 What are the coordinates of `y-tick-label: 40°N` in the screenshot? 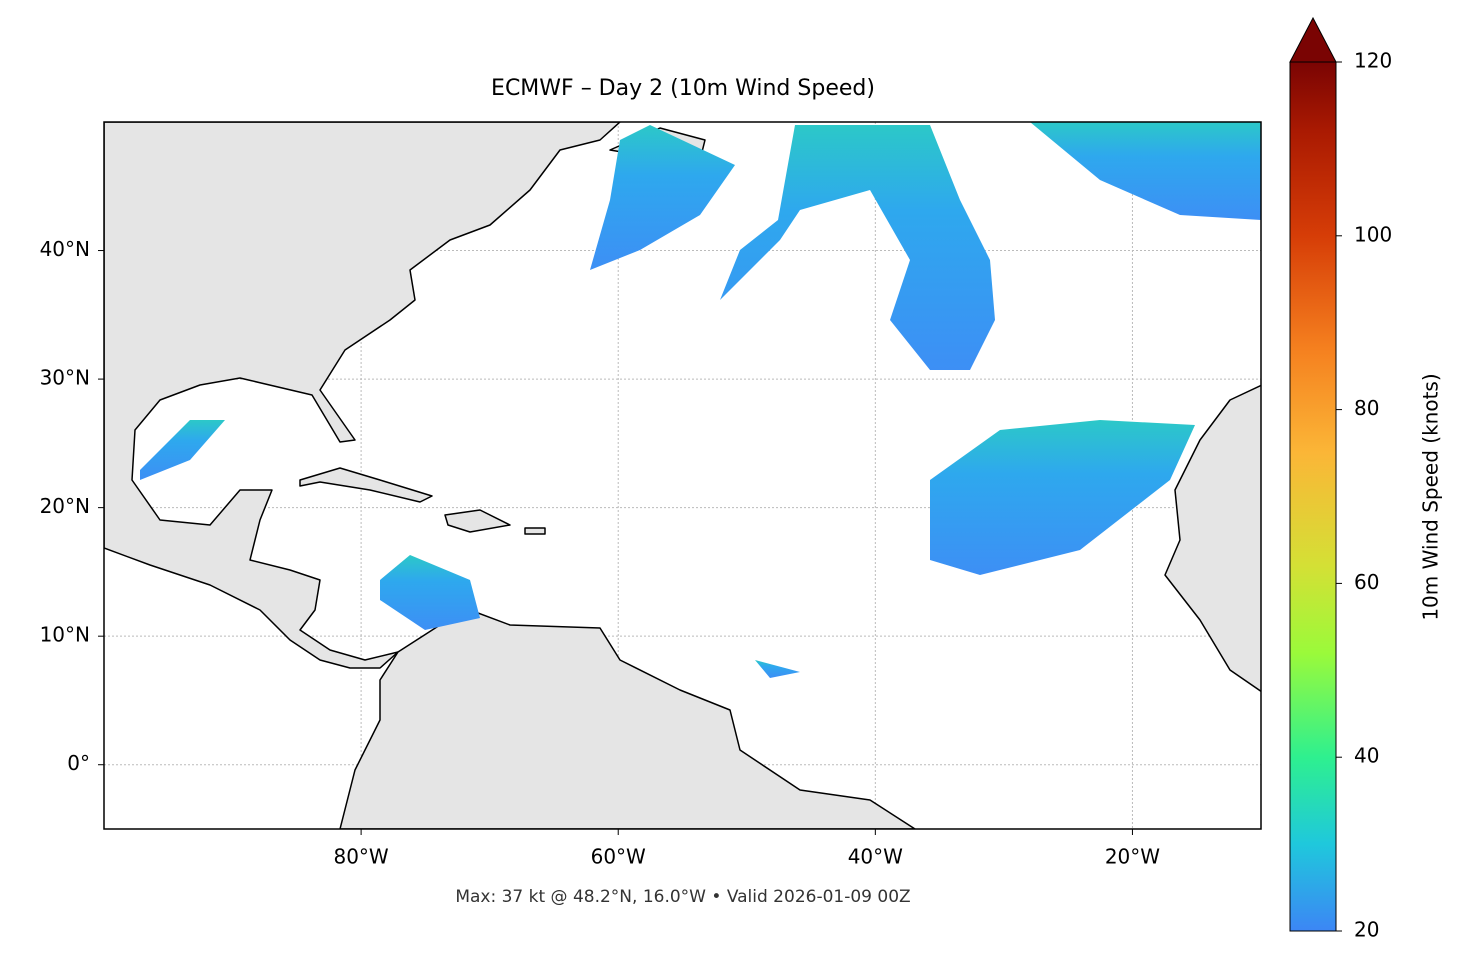 It's located at (65, 249).